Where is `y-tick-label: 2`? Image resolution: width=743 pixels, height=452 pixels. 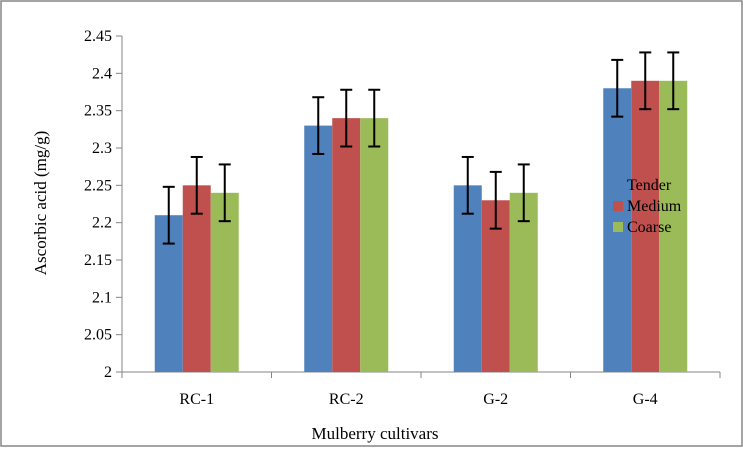
y-tick-label: 2 is located at coordinates (108, 372).